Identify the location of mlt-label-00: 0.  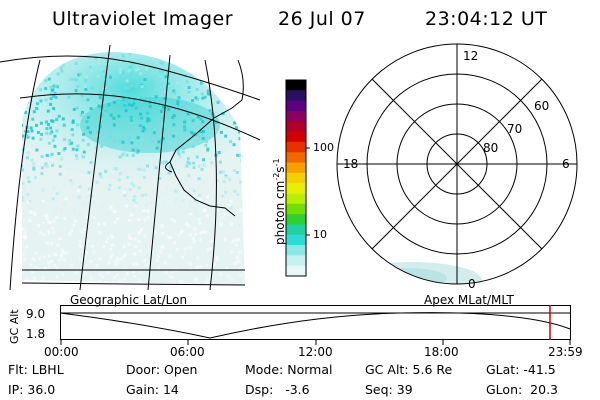
(472, 284).